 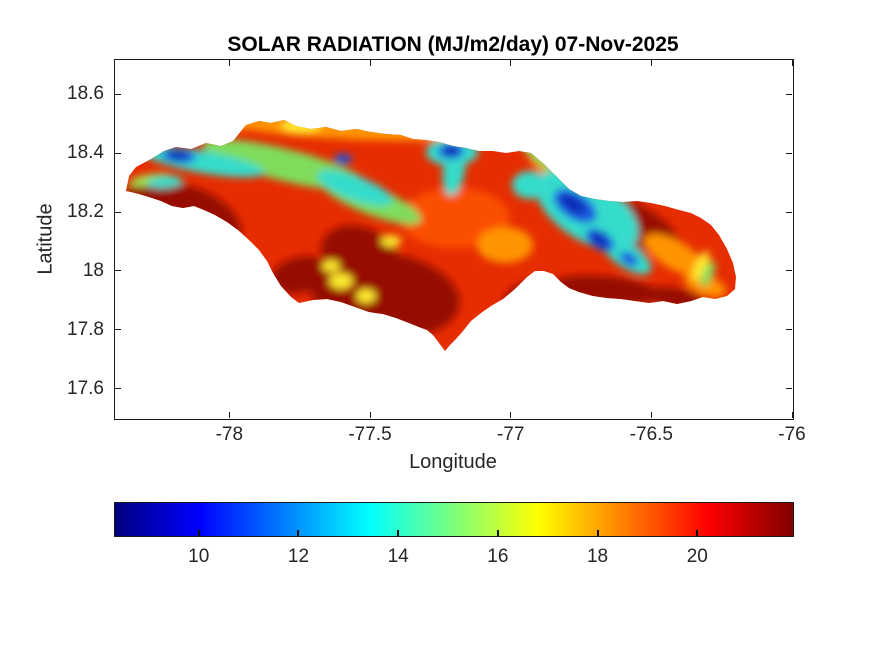 What do you see at coordinates (453, 44) in the screenshot?
I see `chart-title: SOLAR RADIATION (MJ/m2/day) 07-Nov-2025` at bounding box center [453, 44].